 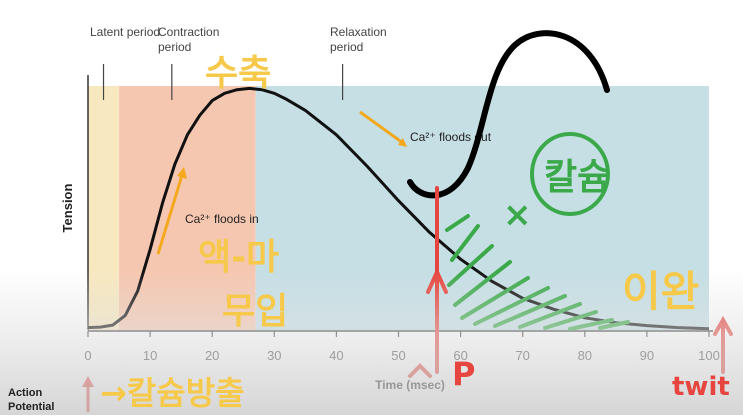 What do you see at coordinates (381, 127) in the screenshot?
I see `ca-out-arrow` at bounding box center [381, 127].